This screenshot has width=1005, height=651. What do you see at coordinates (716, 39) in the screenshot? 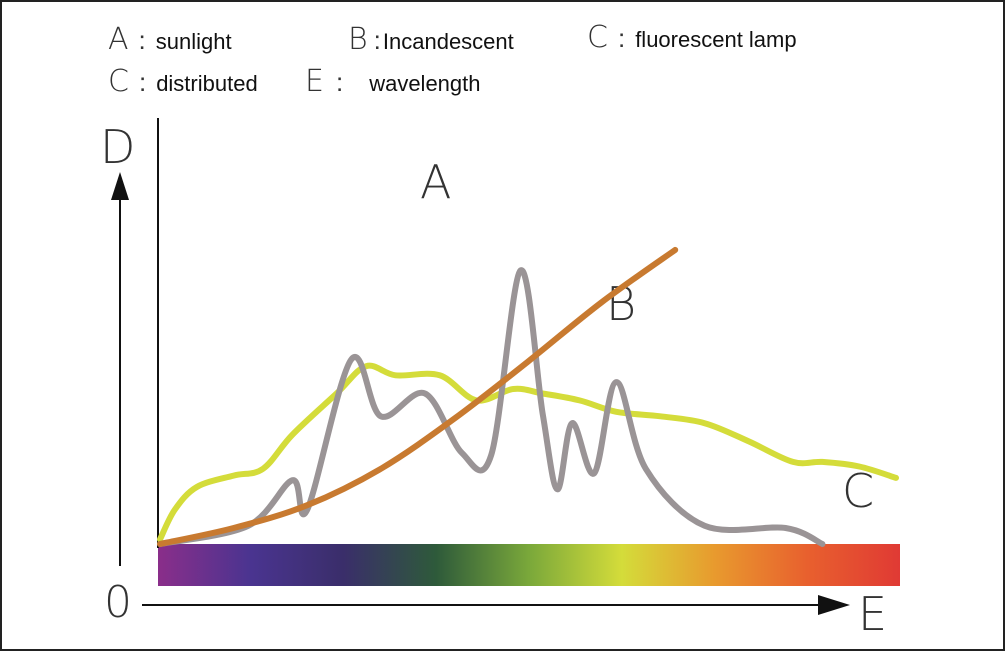
I see `legend-text: fluorescent lamp` at bounding box center [716, 39].